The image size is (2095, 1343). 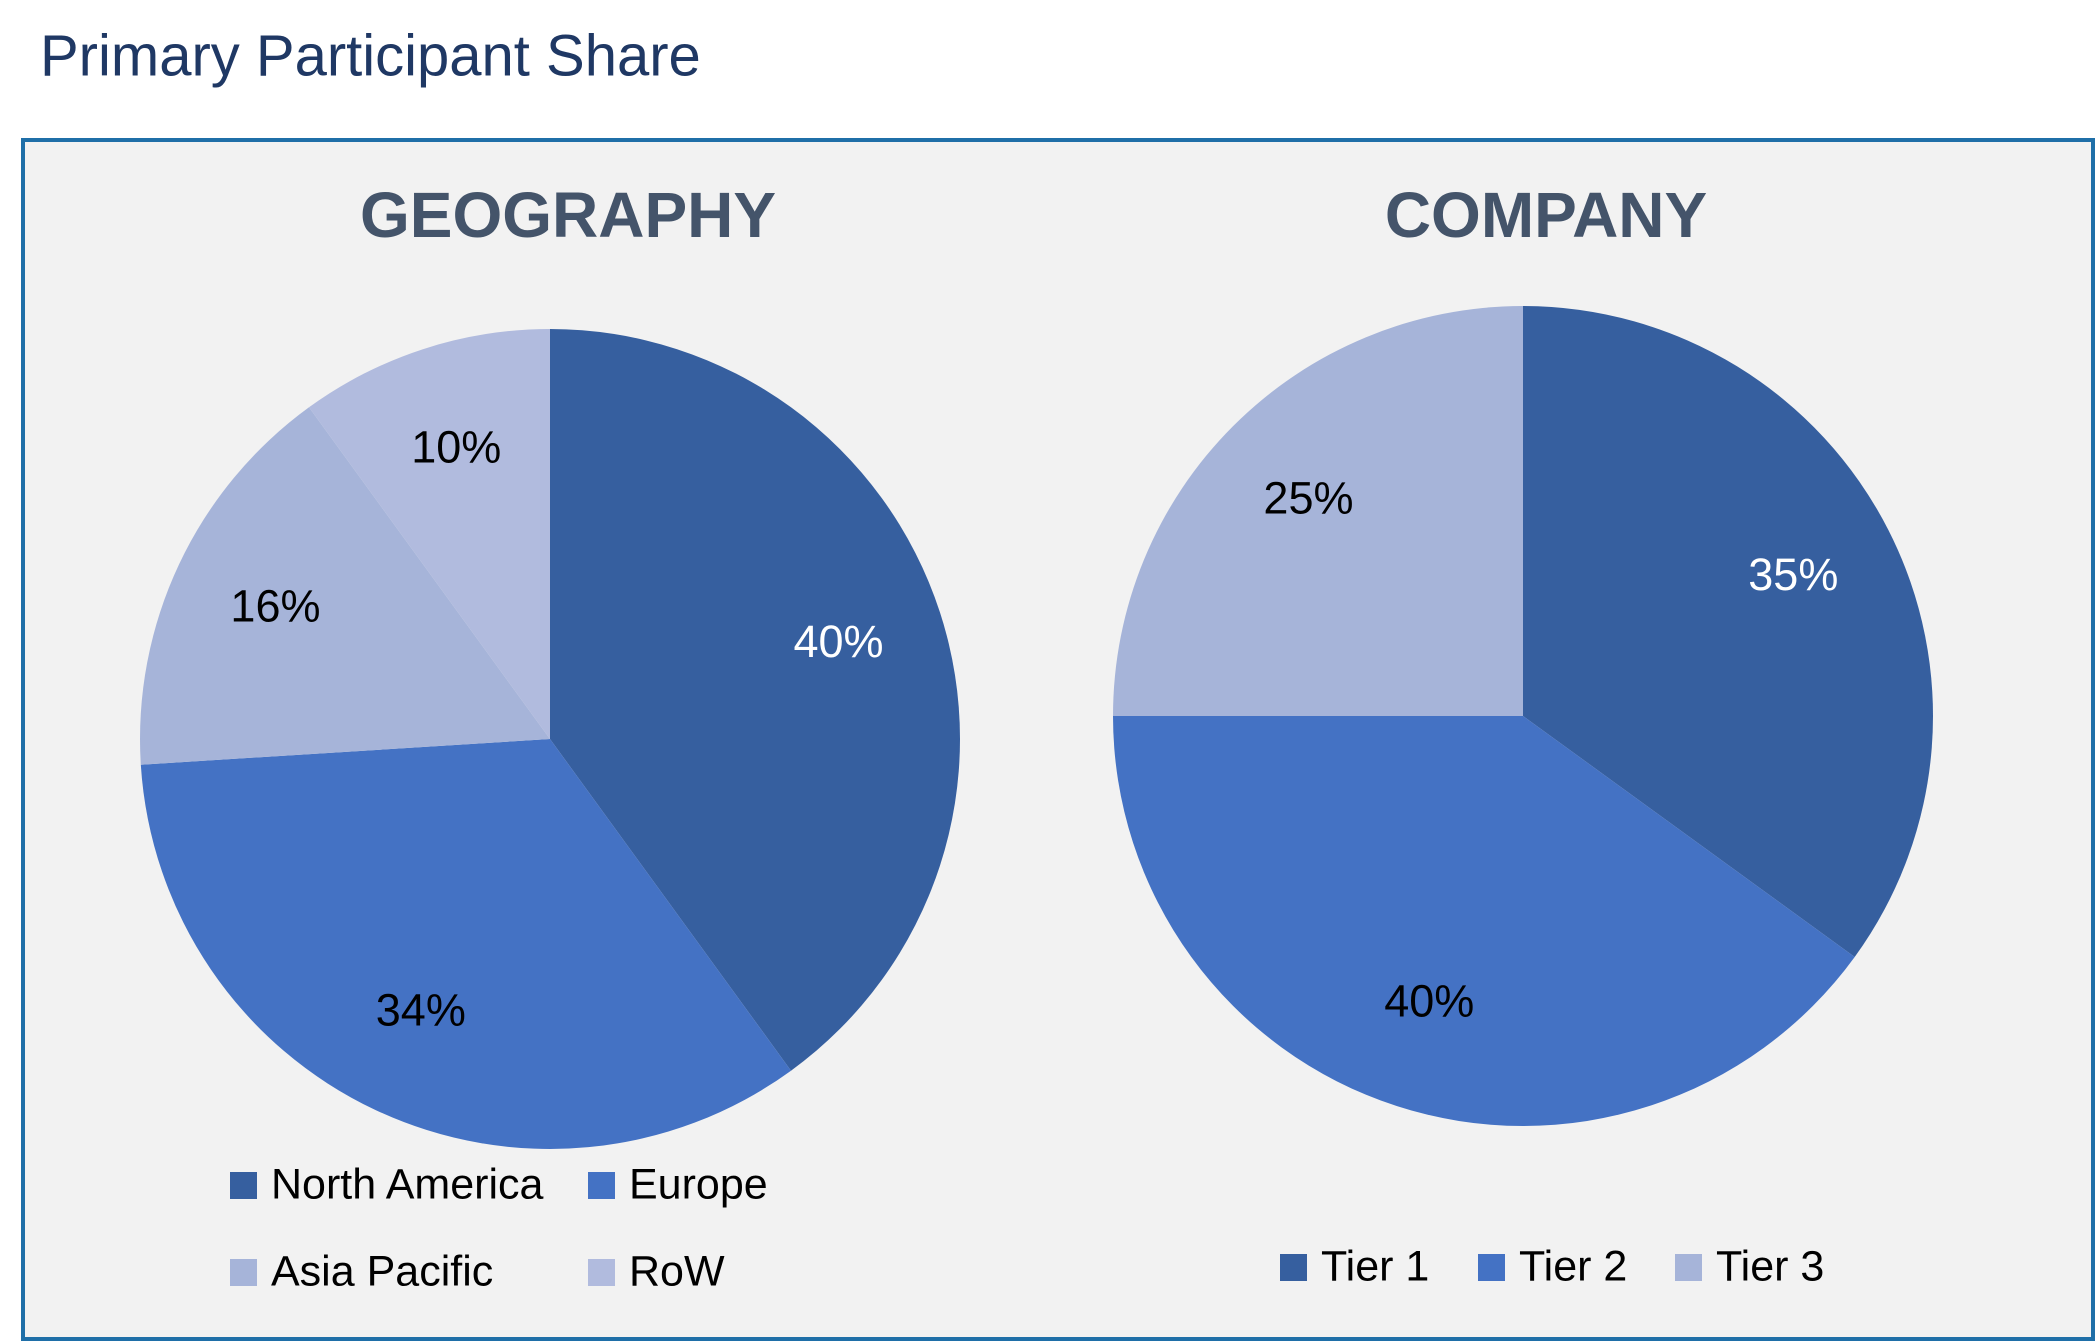 What do you see at coordinates (1770, 1266) in the screenshot?
I see `legend-label: Tier 3` at bounding box center [1770, 1266].